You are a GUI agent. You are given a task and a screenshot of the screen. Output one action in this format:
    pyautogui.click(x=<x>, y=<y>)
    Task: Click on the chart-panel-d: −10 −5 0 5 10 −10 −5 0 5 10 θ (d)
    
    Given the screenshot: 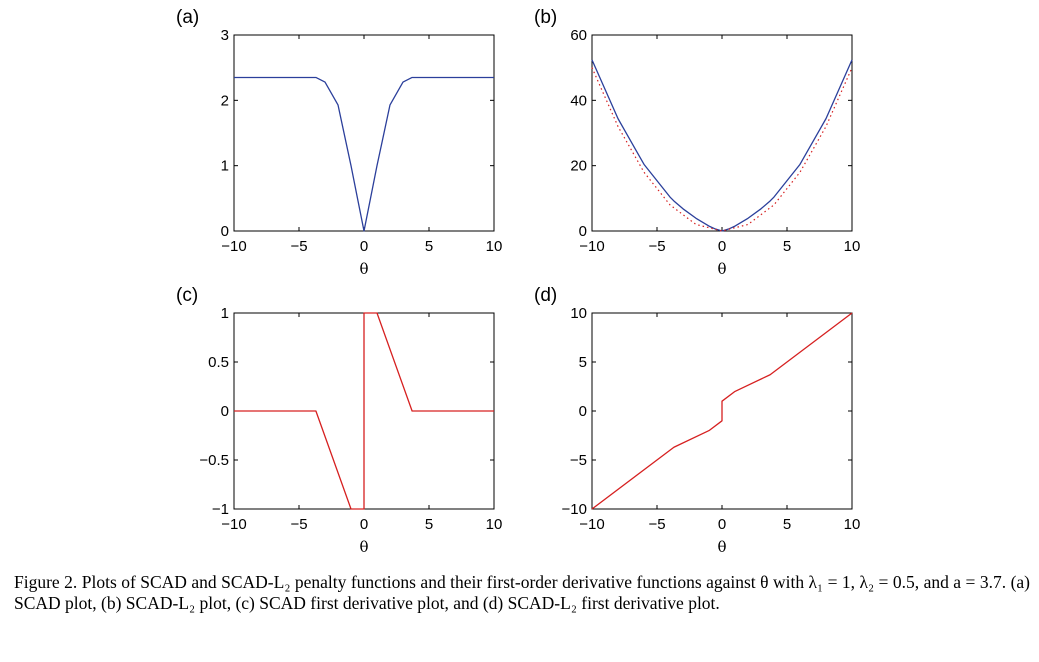 What is the action you would take?
    pyautogui.click(x=697, y=420)
    